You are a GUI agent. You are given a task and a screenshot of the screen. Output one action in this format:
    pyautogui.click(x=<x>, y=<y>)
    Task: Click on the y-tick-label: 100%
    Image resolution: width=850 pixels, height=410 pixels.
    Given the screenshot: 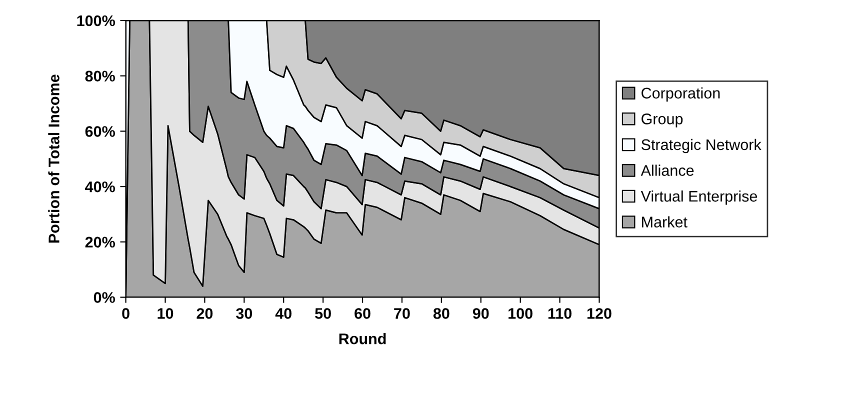 What is the action you would take?
    pyautogui.click(x=96, y=20)
    